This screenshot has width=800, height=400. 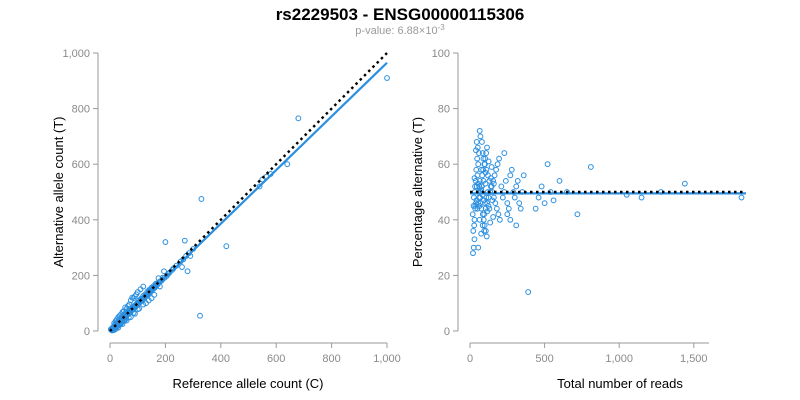 What do you see at coordinates (247, 383) in the screenshot?
I see `x-axis-title: Reference allele count (C)` at bounding box center [247, 383].